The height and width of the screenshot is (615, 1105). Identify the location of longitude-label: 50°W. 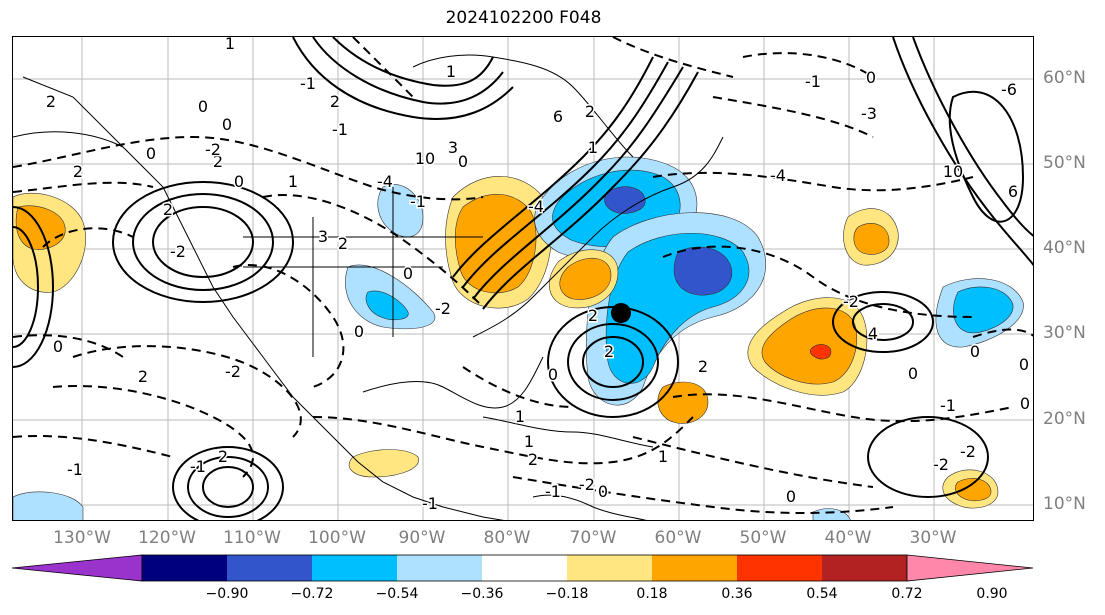
(763, 538).